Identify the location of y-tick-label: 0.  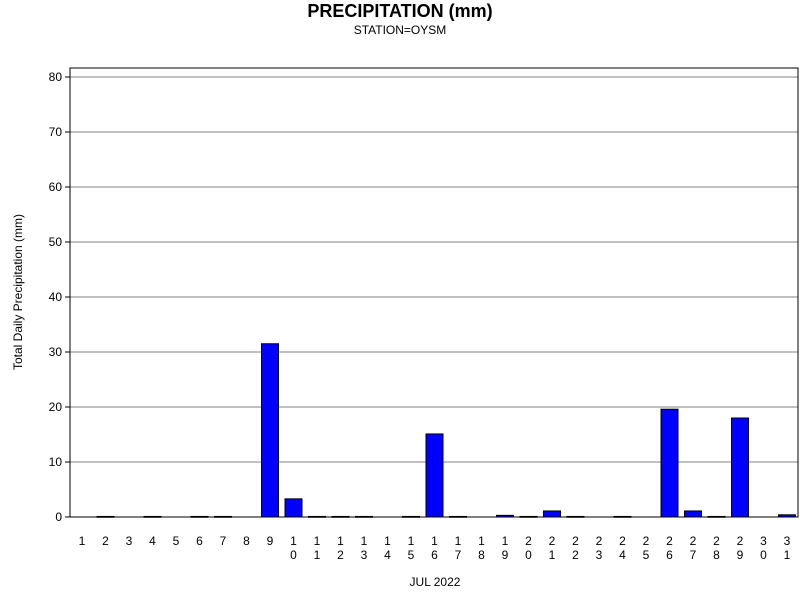
(58, 517).